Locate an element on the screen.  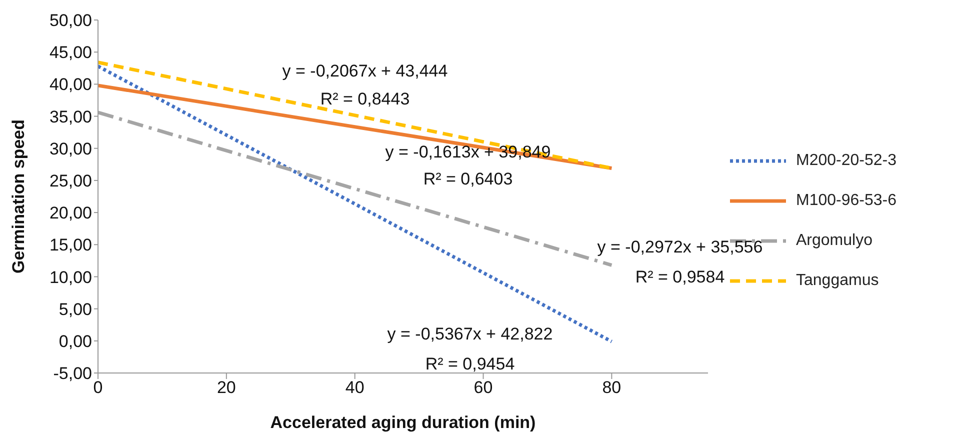
x-tick-label: 20 is located at coordinates (226, 388).